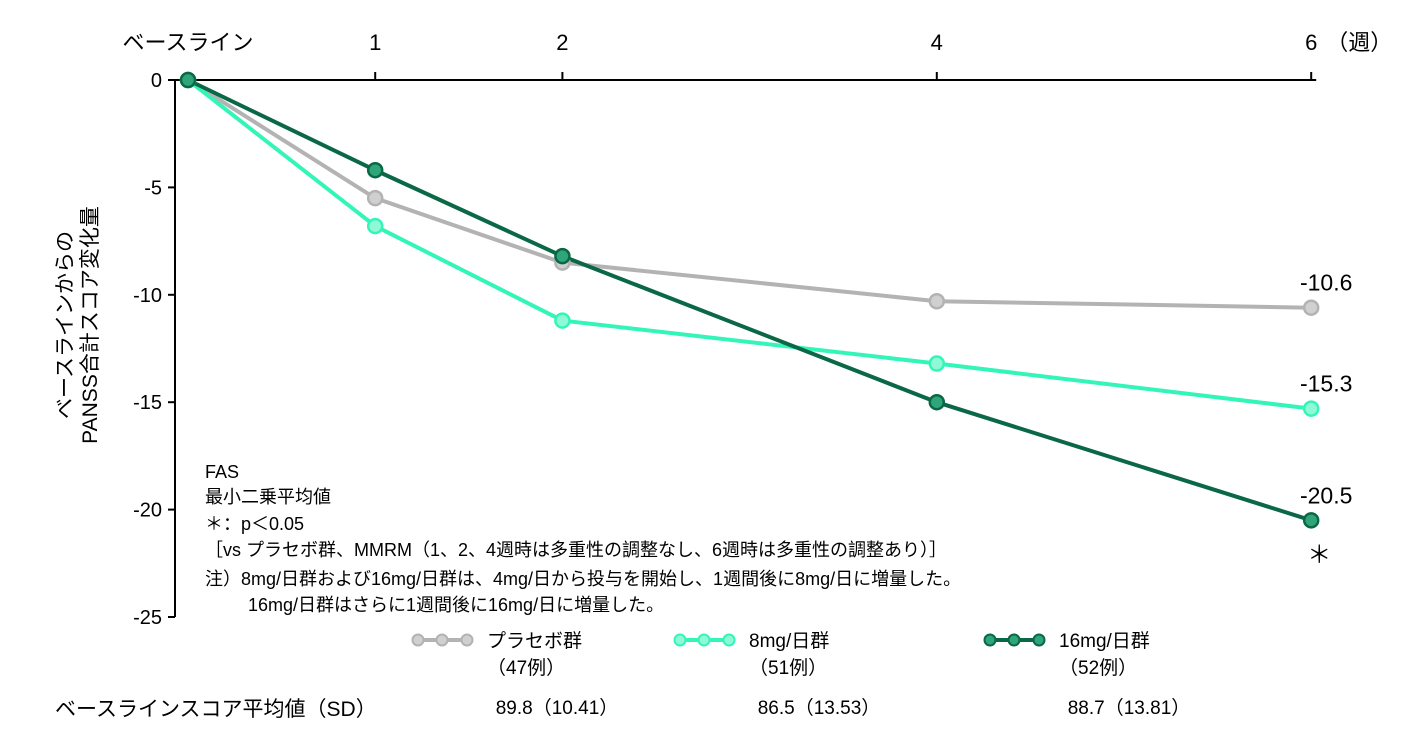 This screenshot has height=753, width=1406. What do you see at coordinates (153, 188) in the screenshot?
I see `y-tick-label: -5` at bounding box center [153, 188].